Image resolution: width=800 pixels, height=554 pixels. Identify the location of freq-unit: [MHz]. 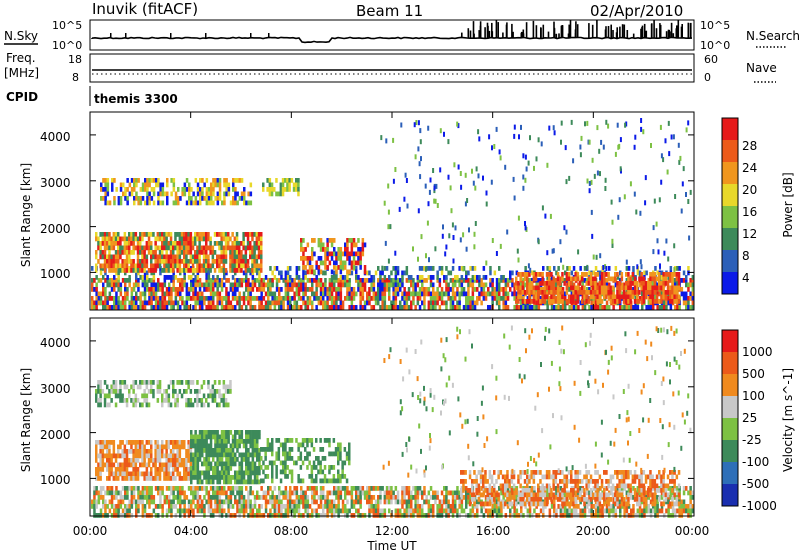
(21, 73).